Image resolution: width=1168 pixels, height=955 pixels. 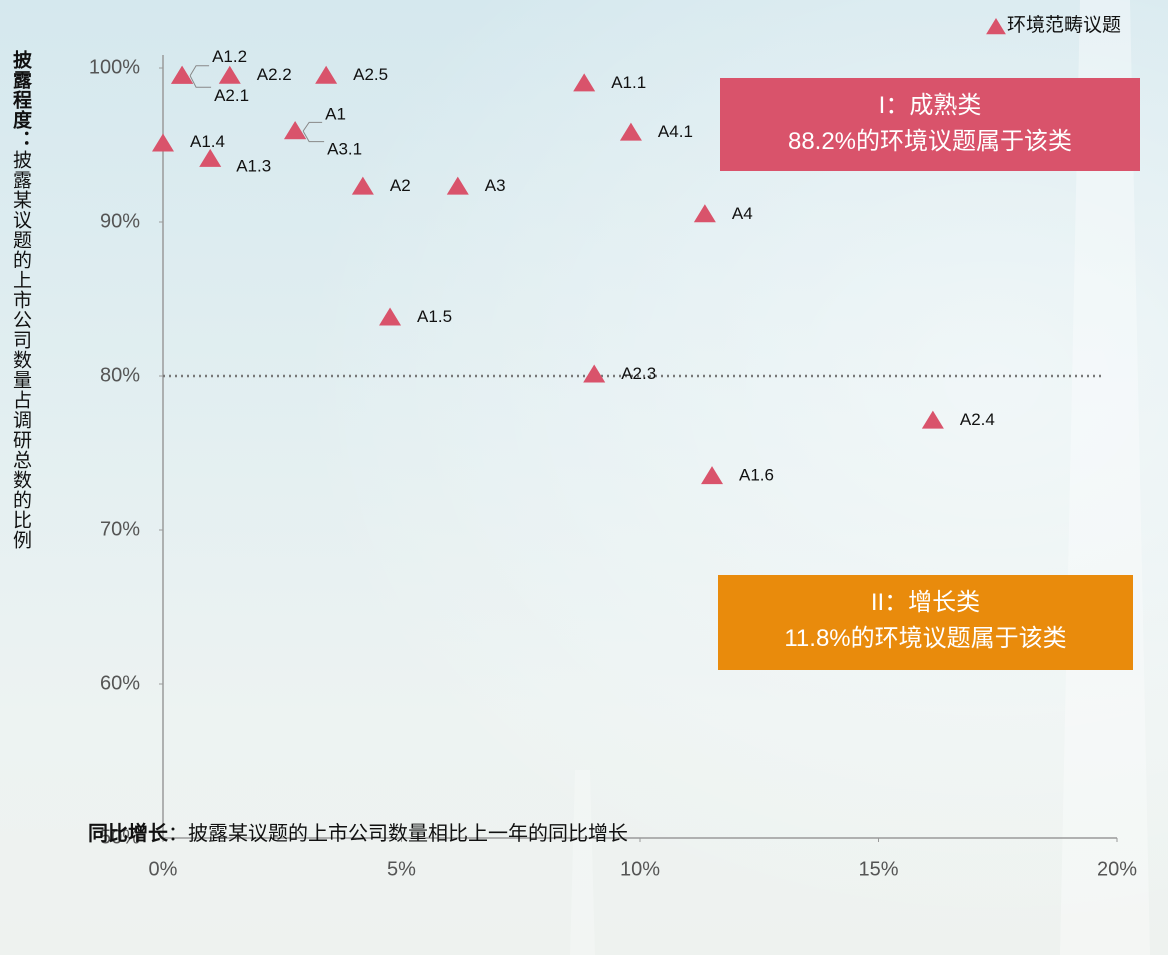 What do you see at coordinates (925, 638) in the screenshot?
I see `annotation-text: 11.8%的环境议题属于该类` at bounding box center [925, 638].